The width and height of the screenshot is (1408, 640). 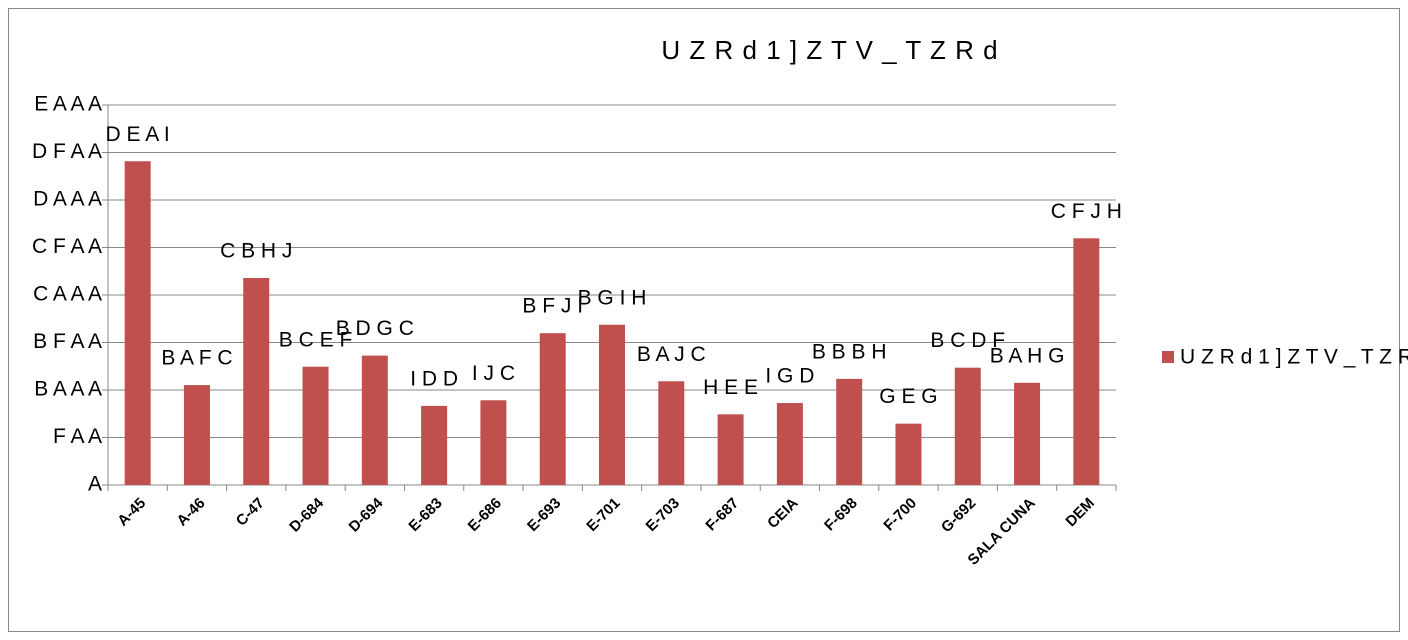 I want to click on y-tick-label: C F A A, so click(x=67, y=246).